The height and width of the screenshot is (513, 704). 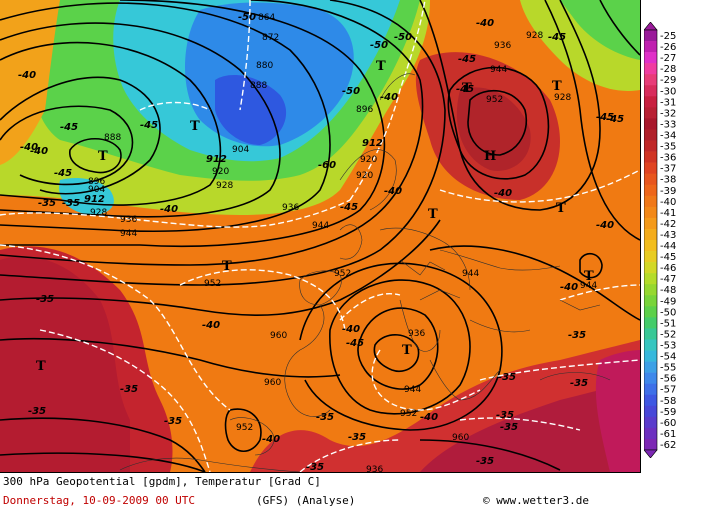 I want to click on scale-label: -29, so click(x=668, y=80).